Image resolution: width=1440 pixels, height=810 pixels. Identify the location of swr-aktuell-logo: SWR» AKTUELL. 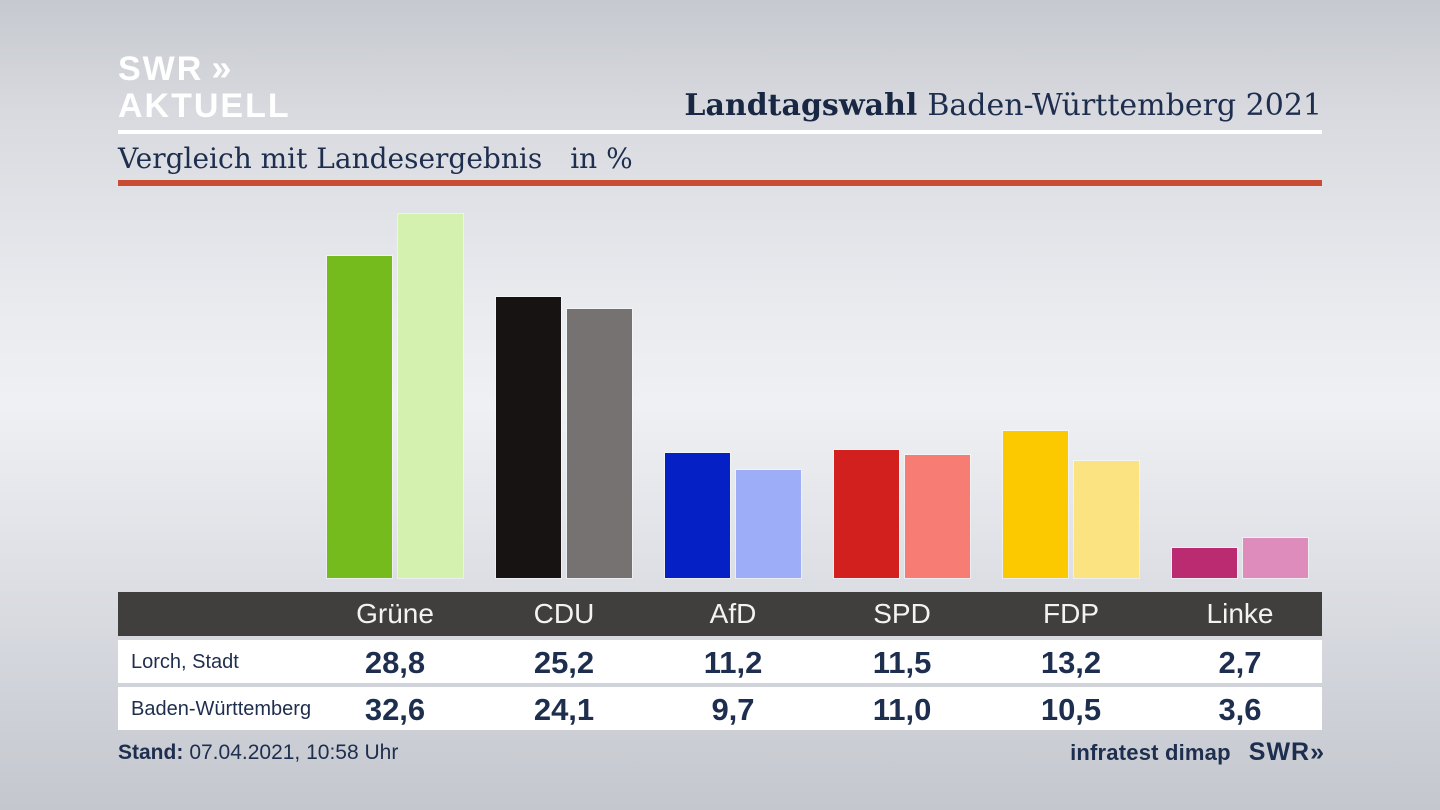
(204, 86).